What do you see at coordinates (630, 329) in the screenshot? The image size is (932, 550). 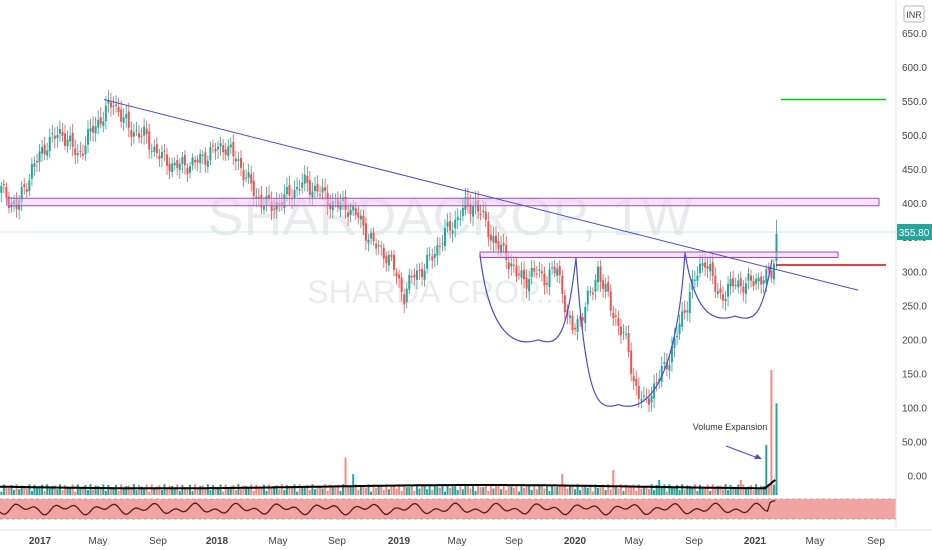 I see `cup-arc` at bounding box center [630, 329].